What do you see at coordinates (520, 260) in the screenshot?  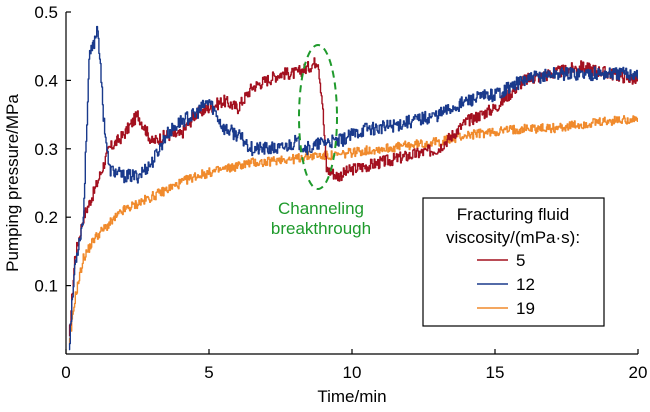 I see `legend-label-5: 5` at bounding box center [520, 260].